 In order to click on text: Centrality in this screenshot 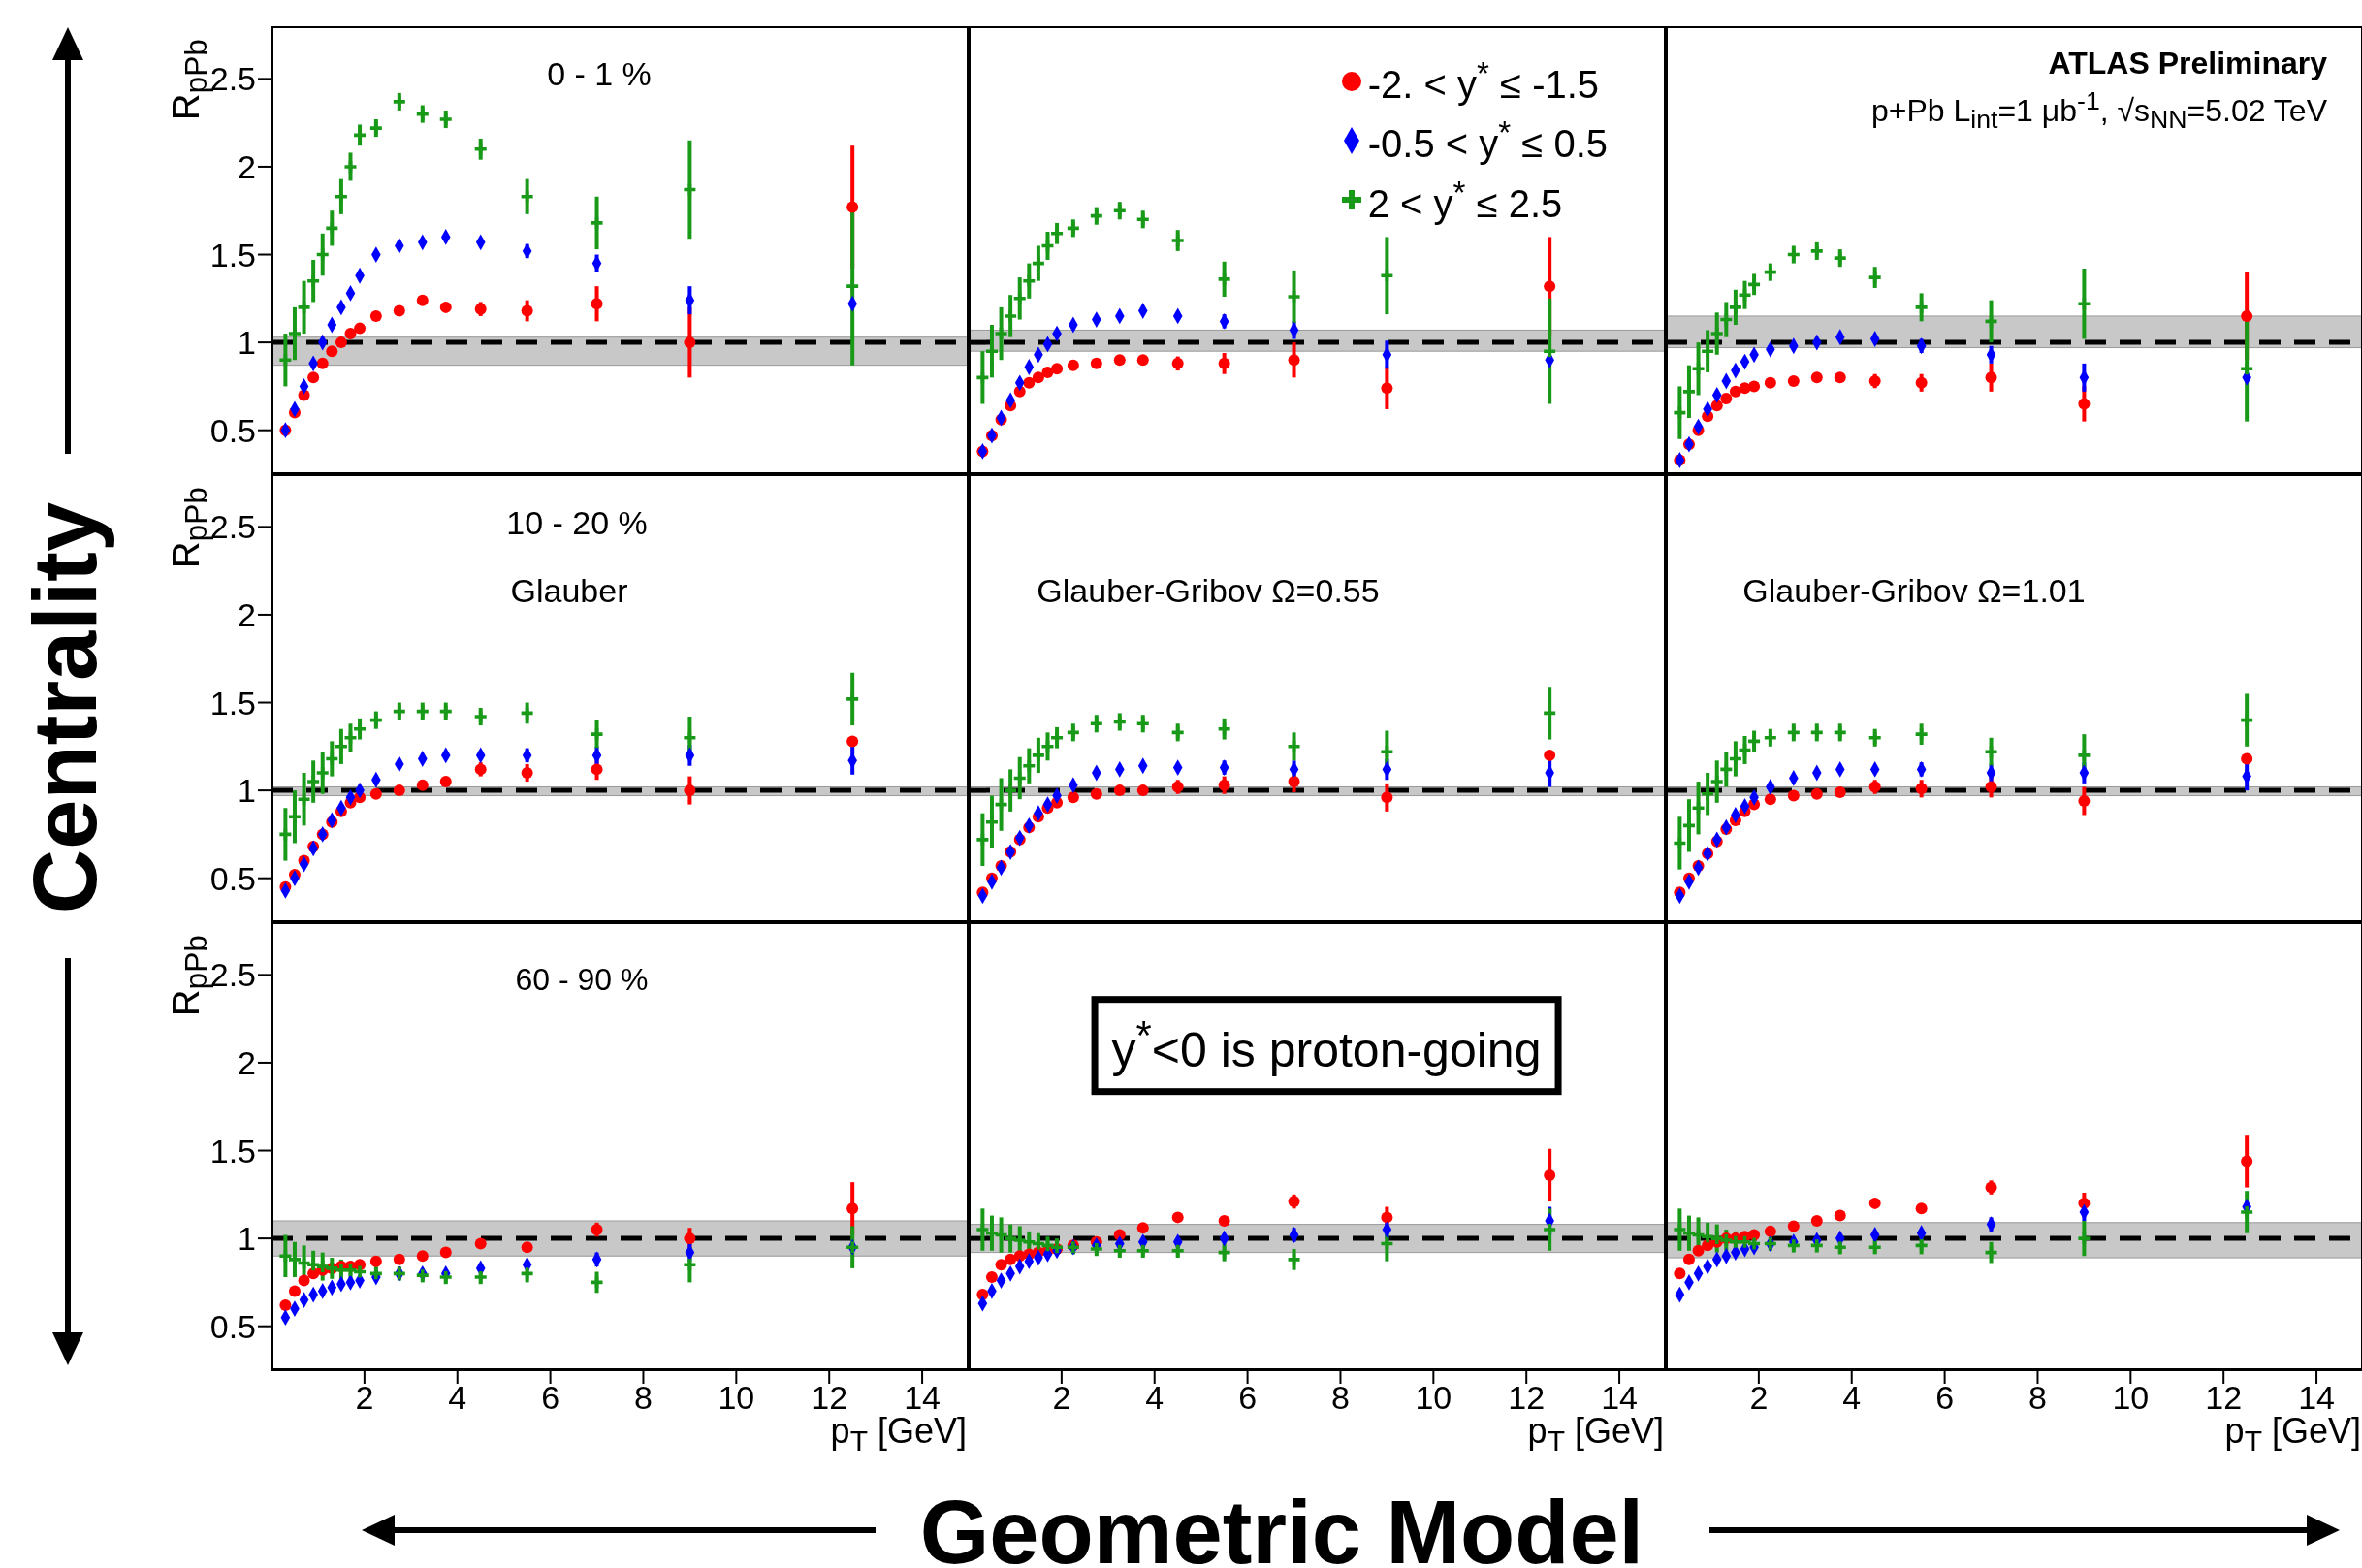, I will do `click(64, 707)`.